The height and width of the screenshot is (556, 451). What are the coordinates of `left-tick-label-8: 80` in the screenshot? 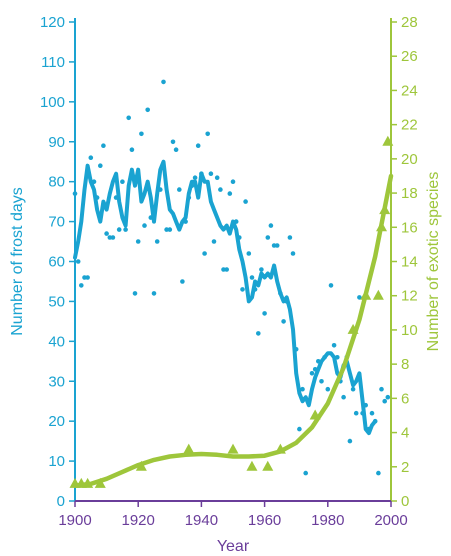 It's located at (56, 182).